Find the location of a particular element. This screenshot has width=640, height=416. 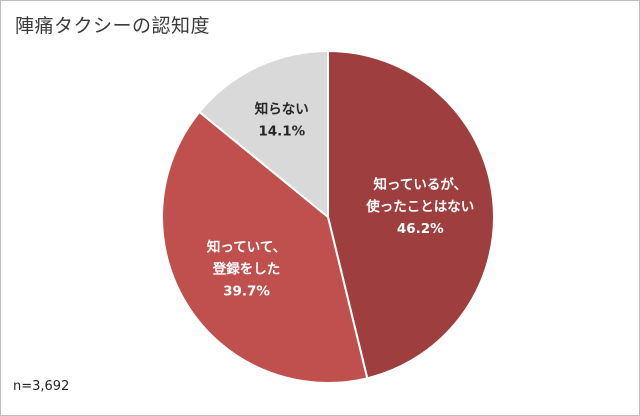

pie-slice-category: 知っているが、 is located at coordinates (421, 184).